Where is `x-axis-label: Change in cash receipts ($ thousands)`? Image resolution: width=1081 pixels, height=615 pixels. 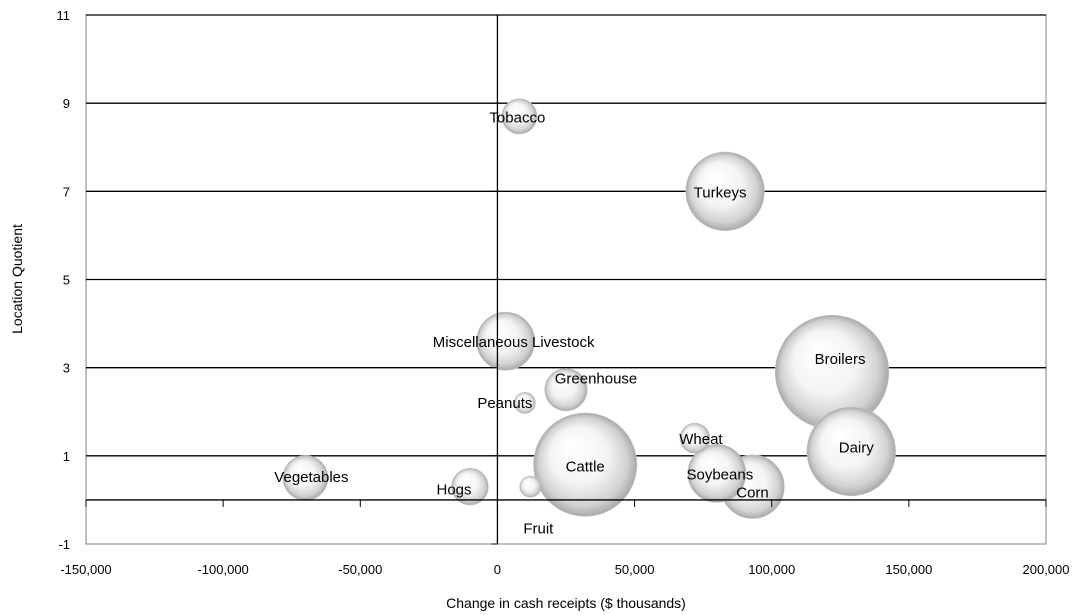 x-axis-label: Change in cash receipts ($ thousands) is located at coordinates (566, 603).